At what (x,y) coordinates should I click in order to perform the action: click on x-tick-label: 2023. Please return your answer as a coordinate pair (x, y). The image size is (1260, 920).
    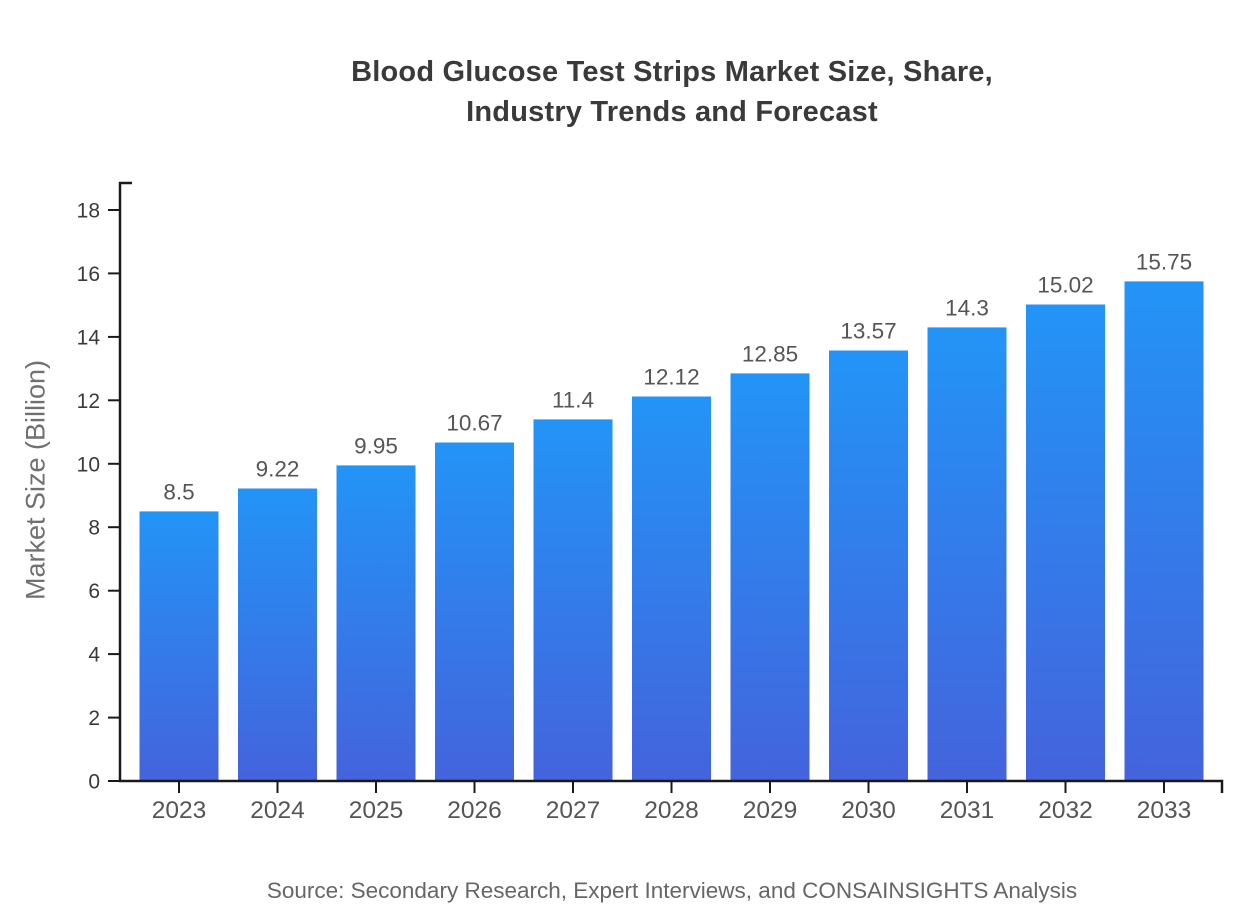
    Looking at the image, I should click on (179, 810).